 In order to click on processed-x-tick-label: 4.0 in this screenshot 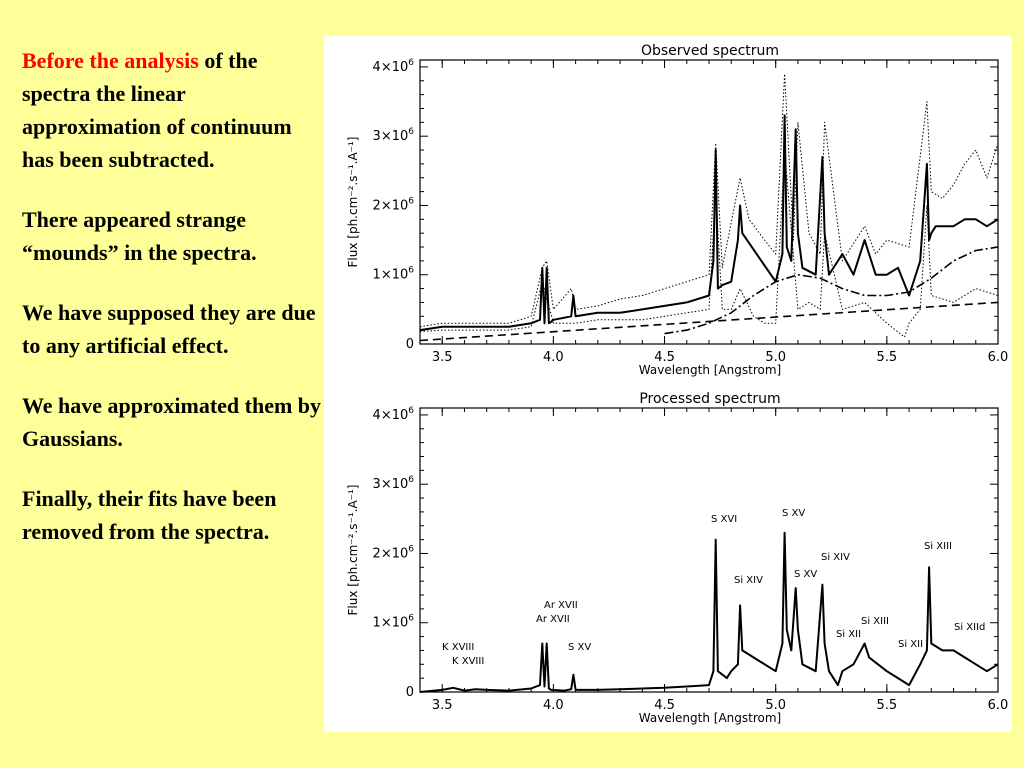, I will do `click(553, 705)`.